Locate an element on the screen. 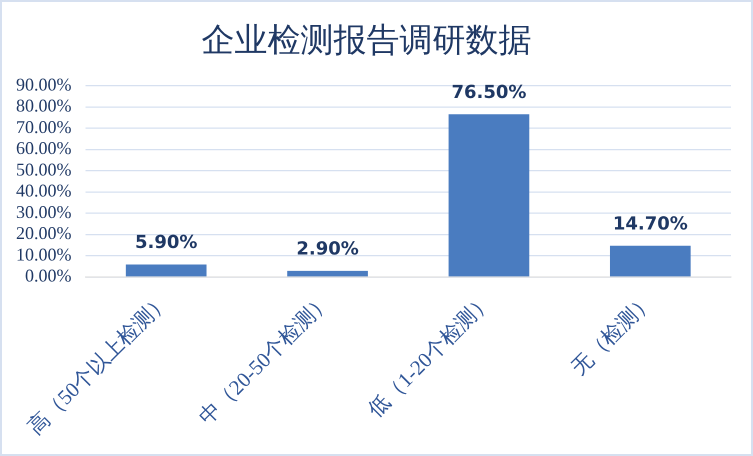 The height and width of the screenshot is (456, 753). chart-title: 企业检测报告调研数据 is located at coordinates (367, 39).